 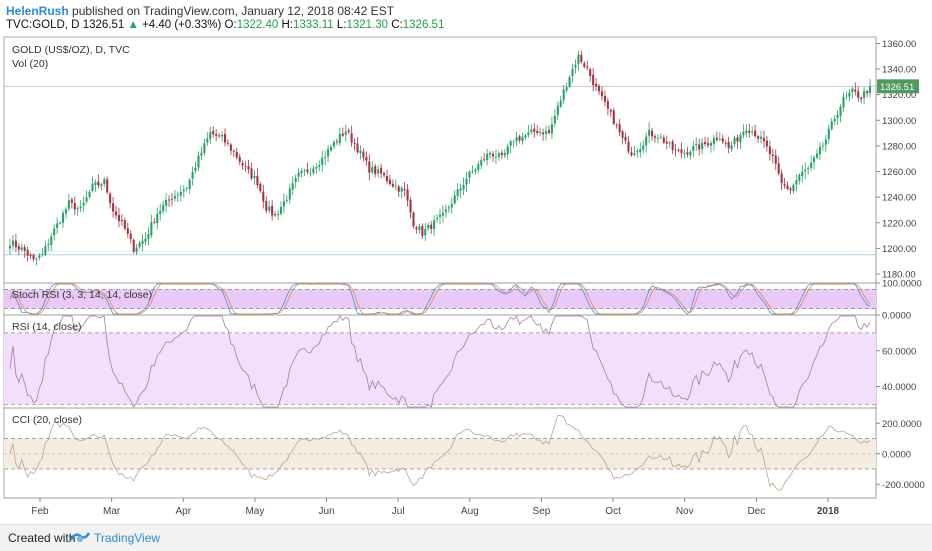 I want to click on x-tick-label: Apr, so click(x=183, y=511).